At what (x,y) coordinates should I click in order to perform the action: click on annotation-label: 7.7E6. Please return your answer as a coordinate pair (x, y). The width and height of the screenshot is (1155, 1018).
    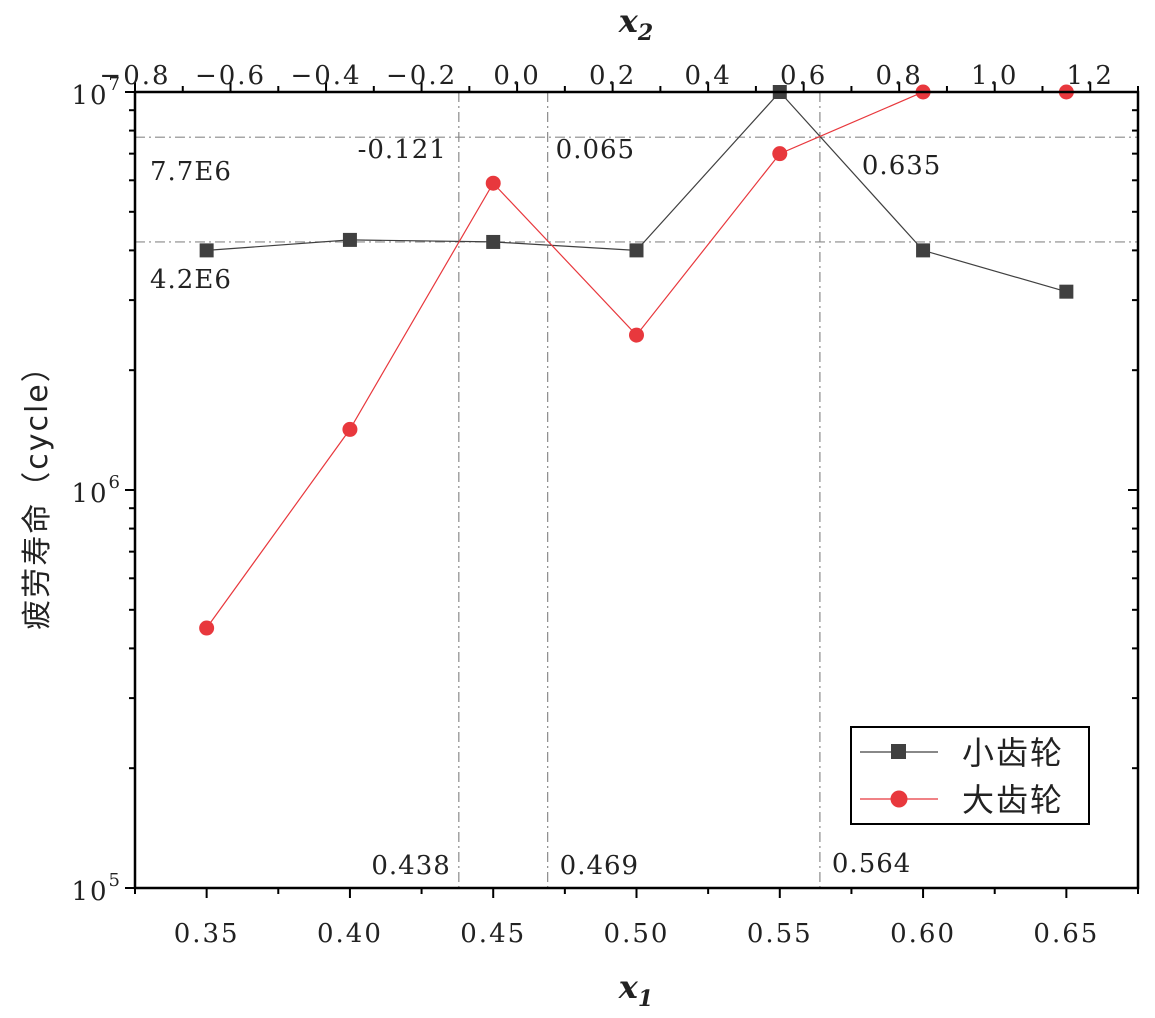
    Looking at the image, I should click on (191, 172).